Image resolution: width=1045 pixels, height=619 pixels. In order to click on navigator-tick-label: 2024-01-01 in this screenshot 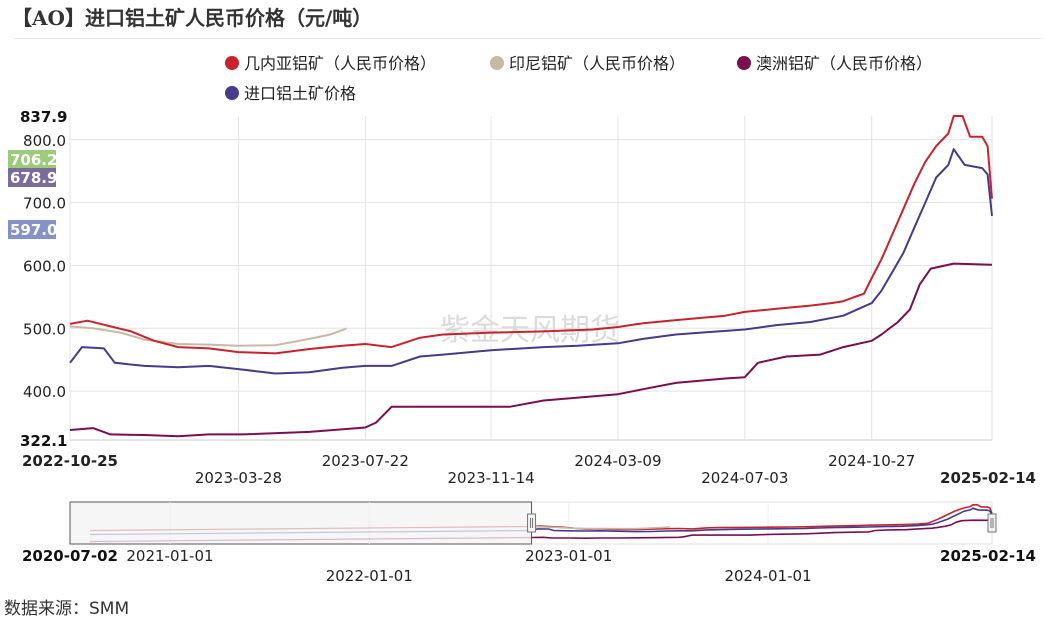, I will do `click(767, 576)`.